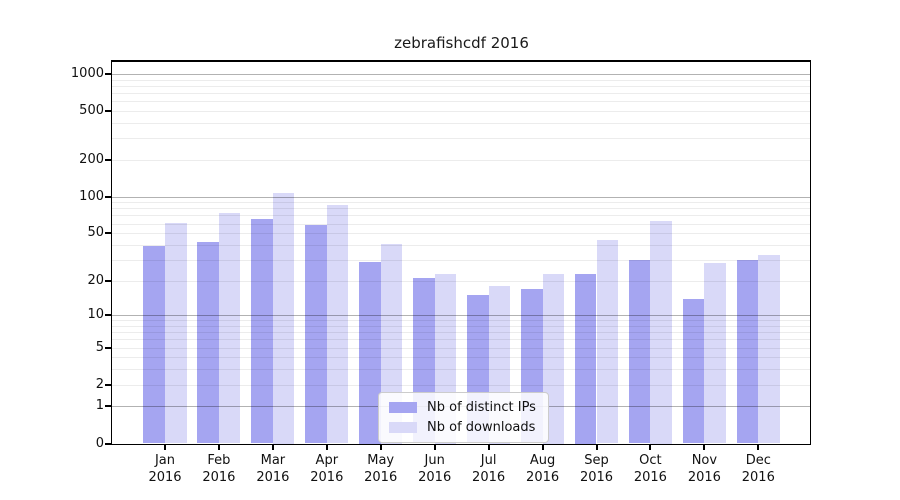 The height and width of the screenshot is (500, 900). I want to click on legend-swatch-downloads, so click(403, 427).